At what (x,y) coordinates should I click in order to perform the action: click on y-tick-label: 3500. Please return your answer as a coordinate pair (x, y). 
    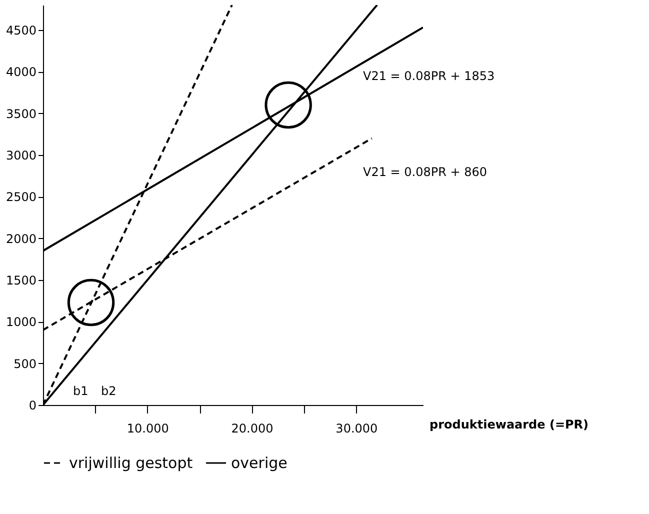
    Looking at the image, I should click on (21, 113).